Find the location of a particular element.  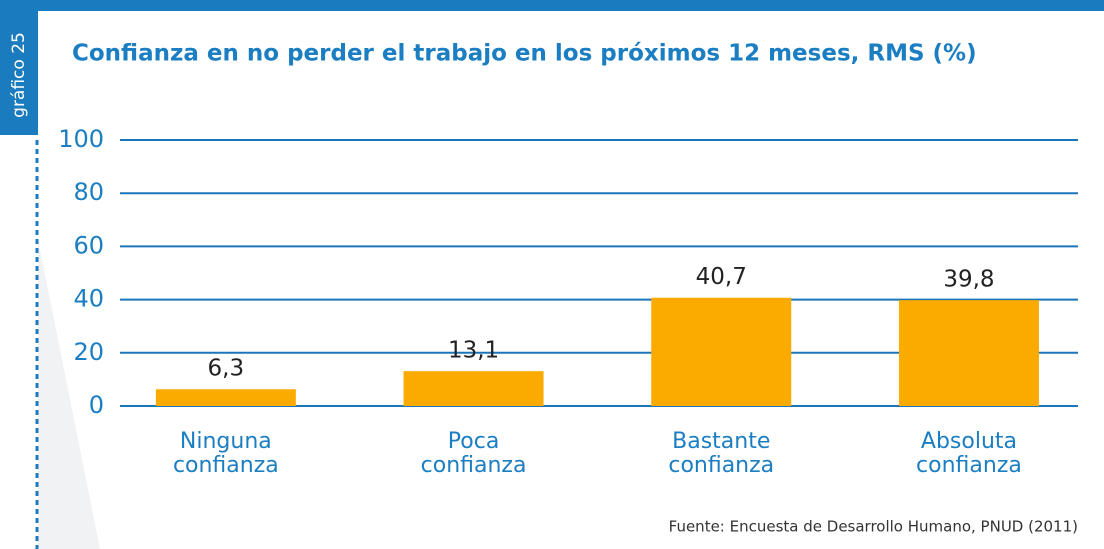

y-tick-label: 100 is located at coordinates (81, 139).